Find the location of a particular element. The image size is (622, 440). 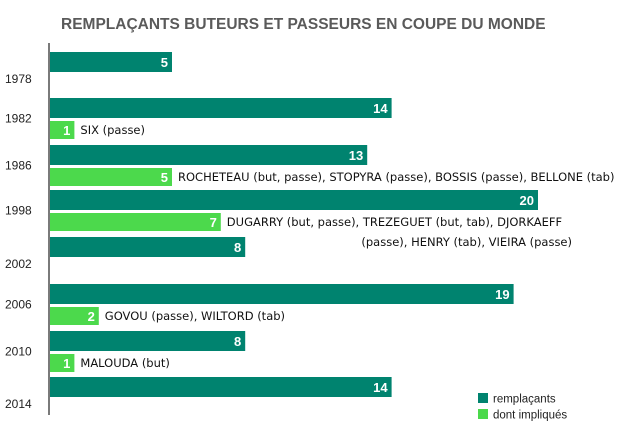

bar-value-remplacants: 20 is located at coordinates (527, 200).